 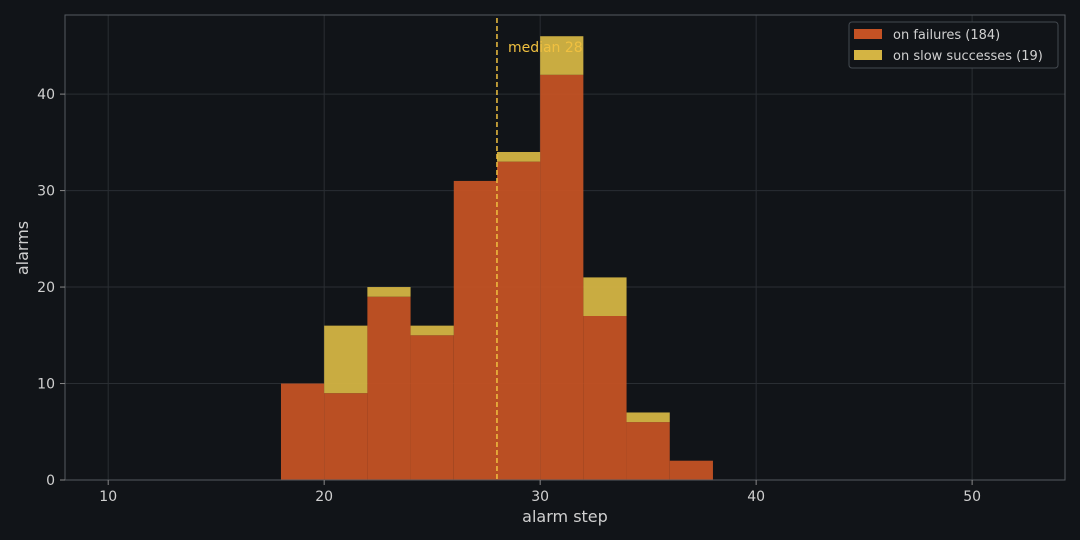 What do you see at coordinates (565, 516) in the screenshot?
I see `x-axis-title: alarm step` at bounding box center [565, 516].